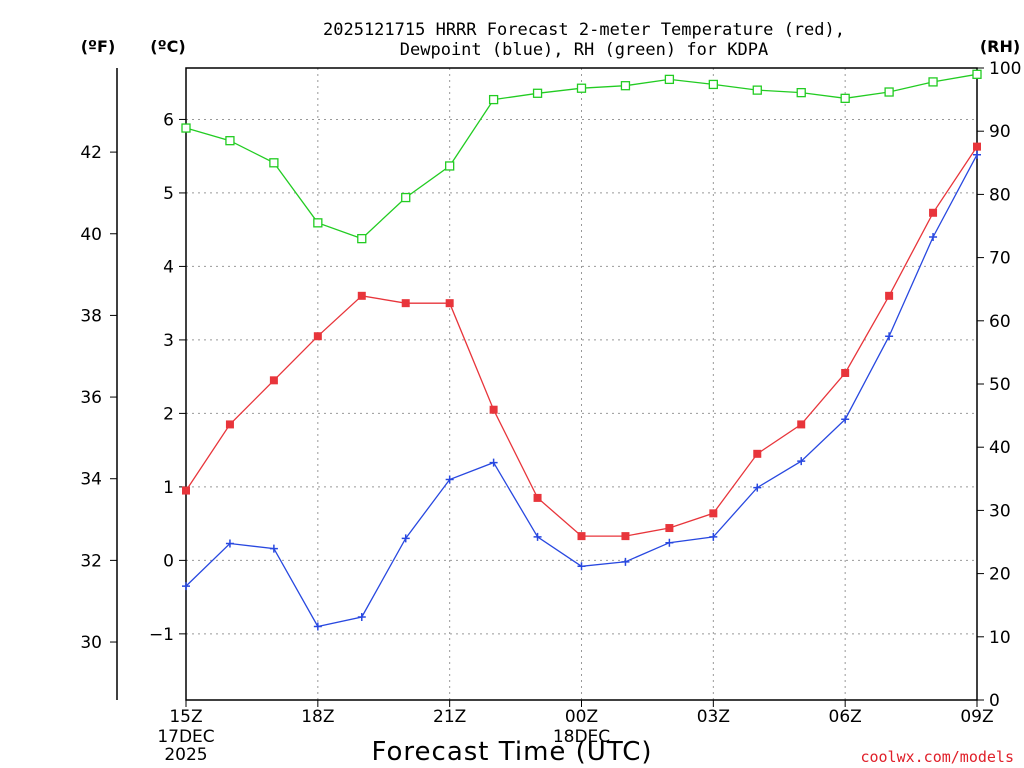  Describe the element at coordinates (91, 561) in the screenshot. I see `fahrenheit-tick-label: 32` at that location.